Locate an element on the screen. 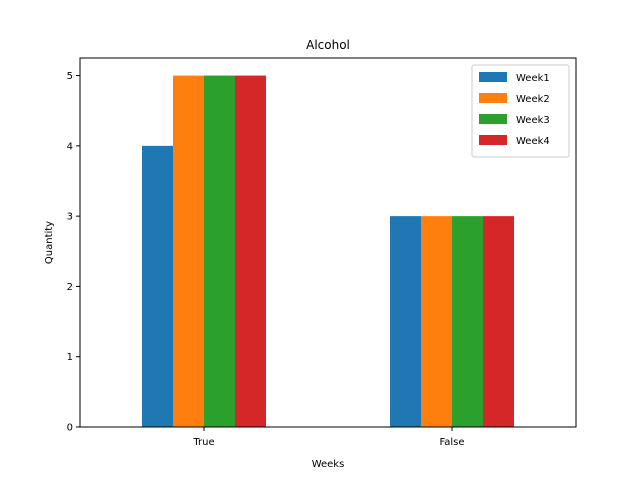  bar-week4-false is located at coordinates (498, 321).